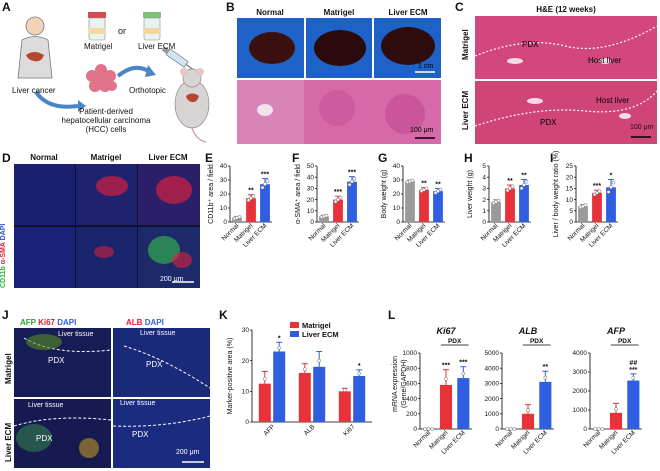  Describe the element at coordinates (404, 383) in the screenshot. I see `l-ylabel-2: (Gene/GAPDH)` at that location.